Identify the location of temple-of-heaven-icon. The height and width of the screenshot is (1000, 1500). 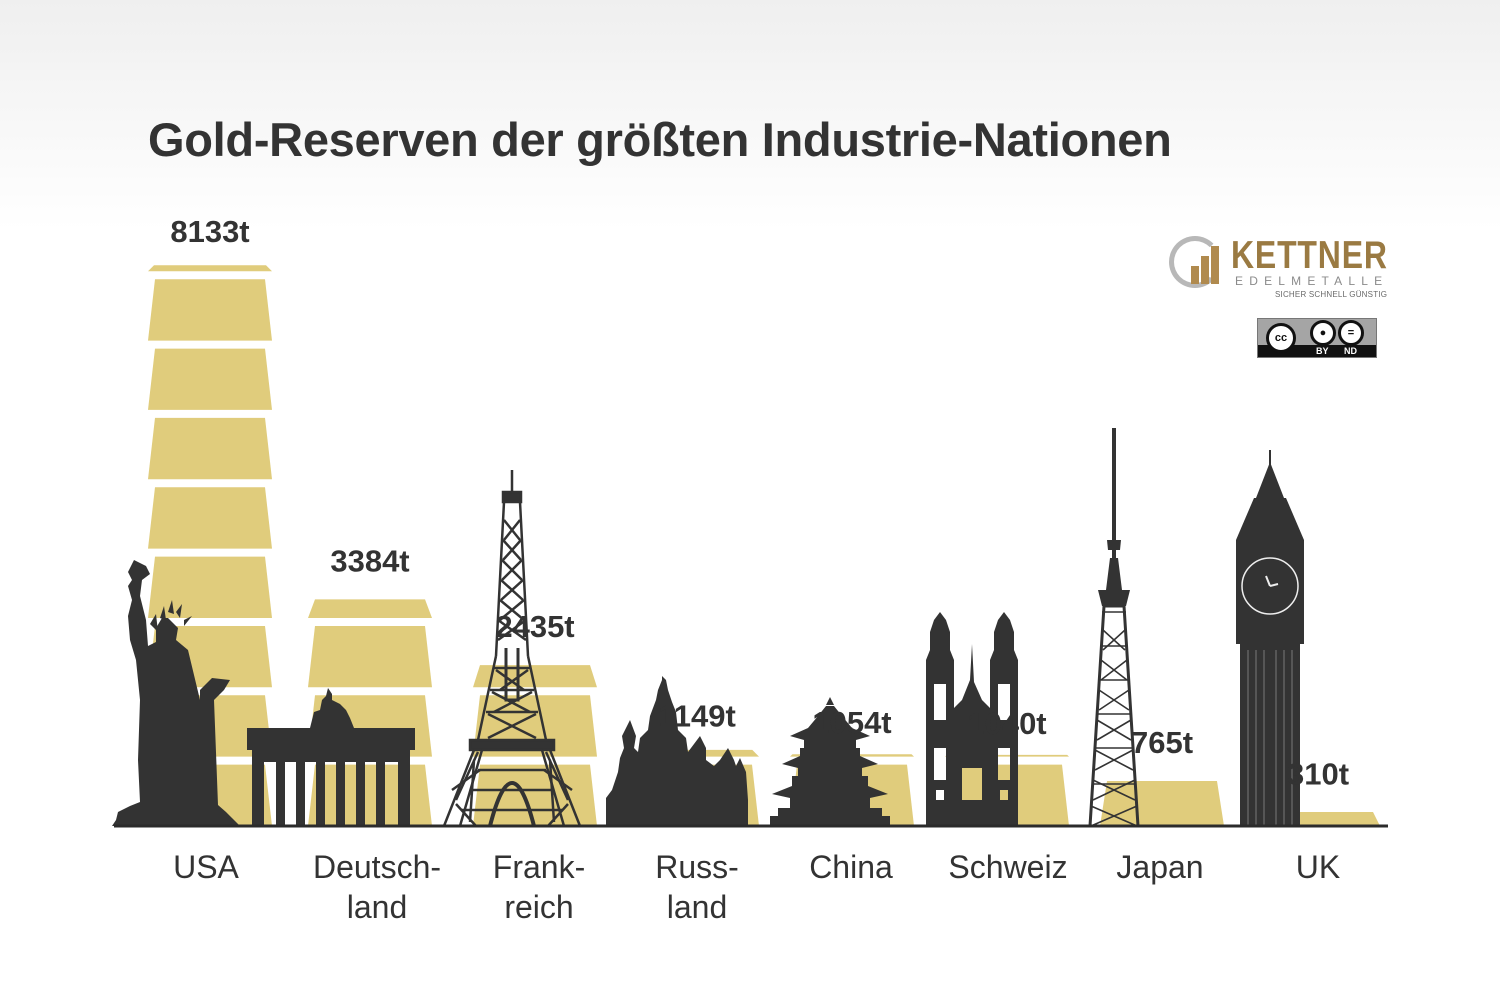
(830, 761).